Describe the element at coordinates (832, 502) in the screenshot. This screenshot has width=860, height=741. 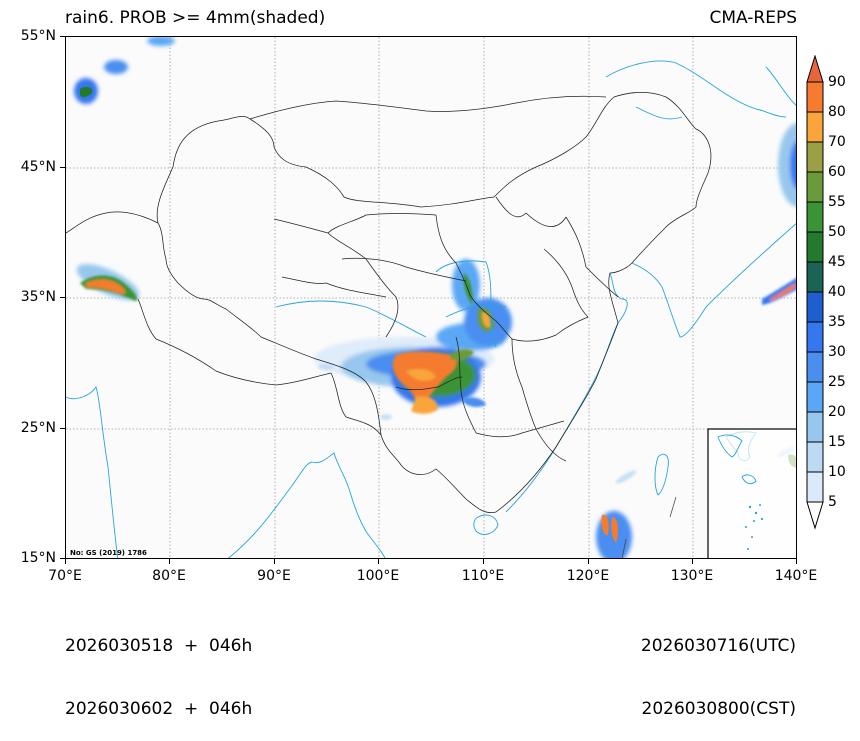
I see `colorbar-label: 5` at that location.